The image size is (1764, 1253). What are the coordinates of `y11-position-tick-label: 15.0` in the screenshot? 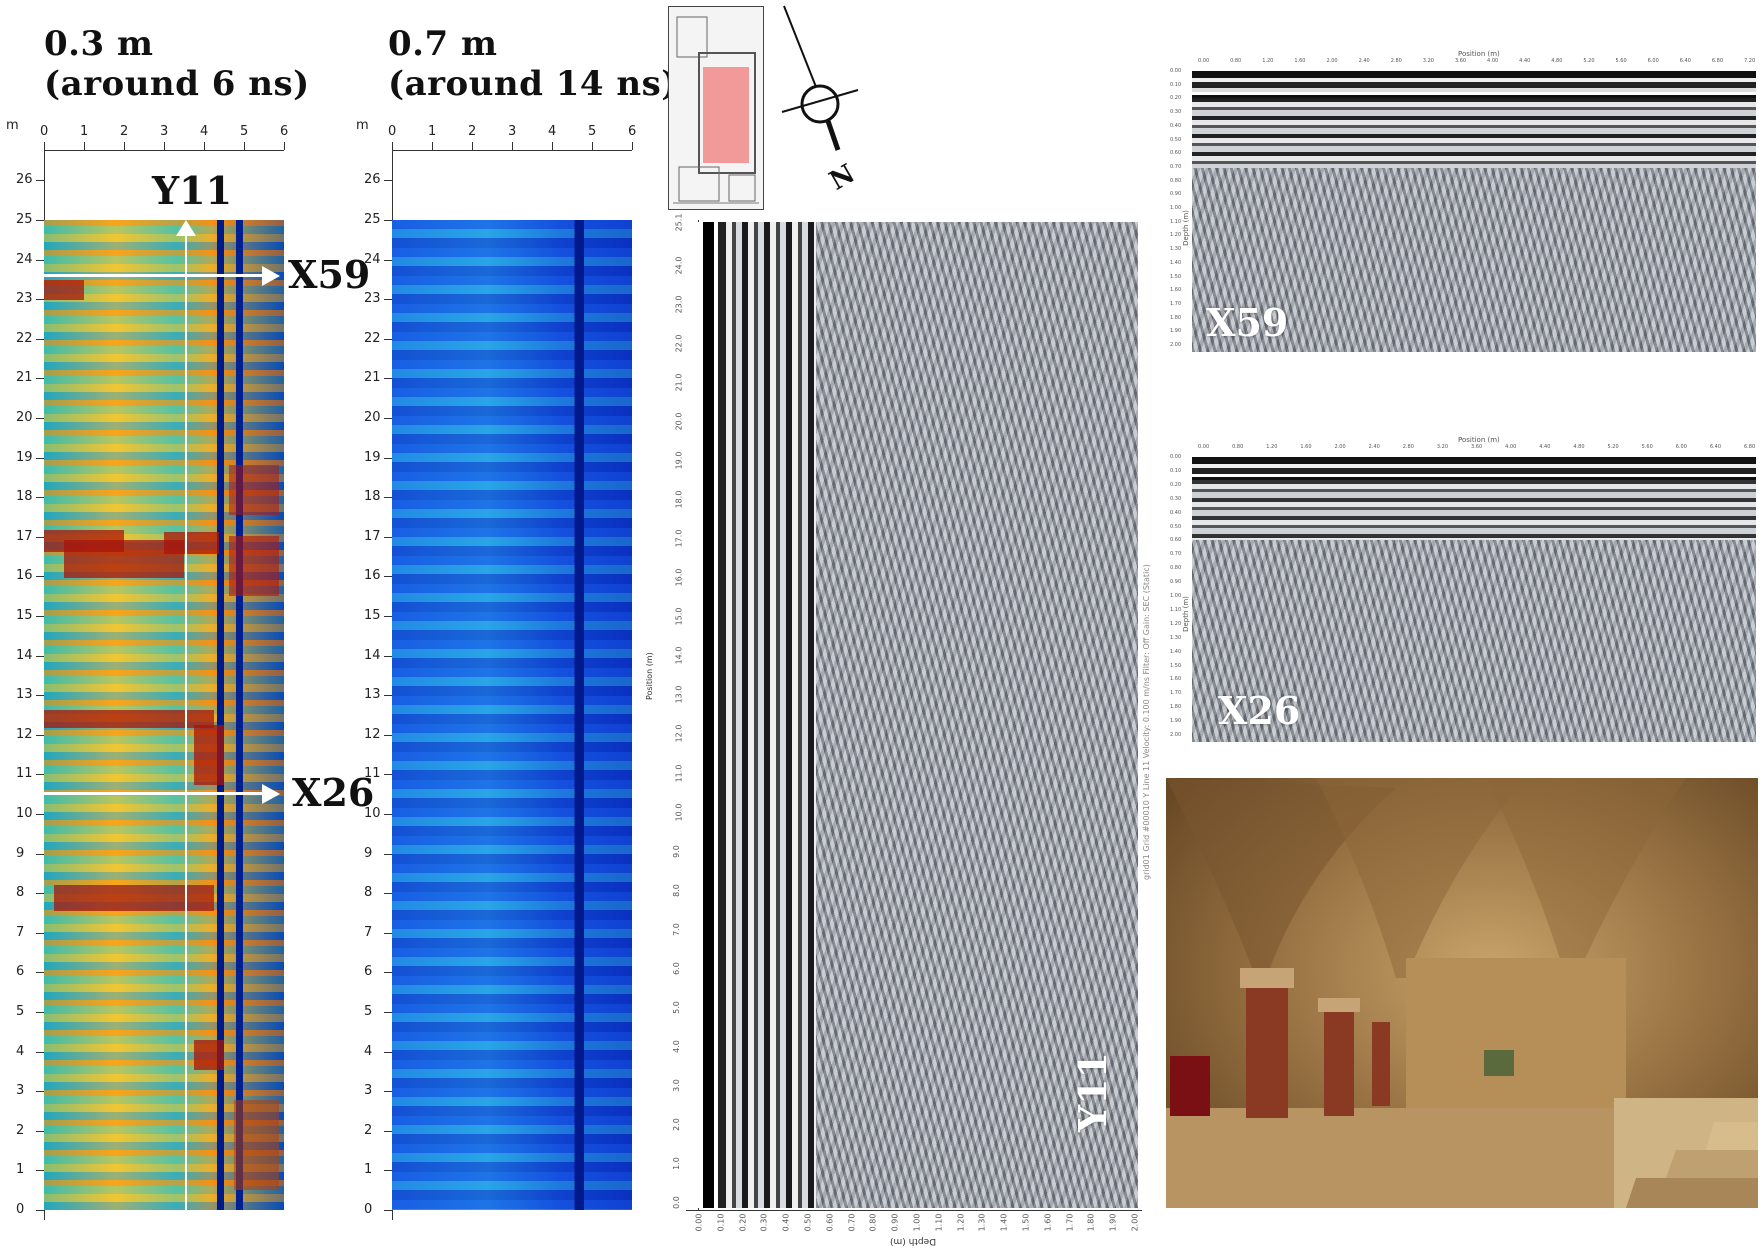 It's located at (679, 616).